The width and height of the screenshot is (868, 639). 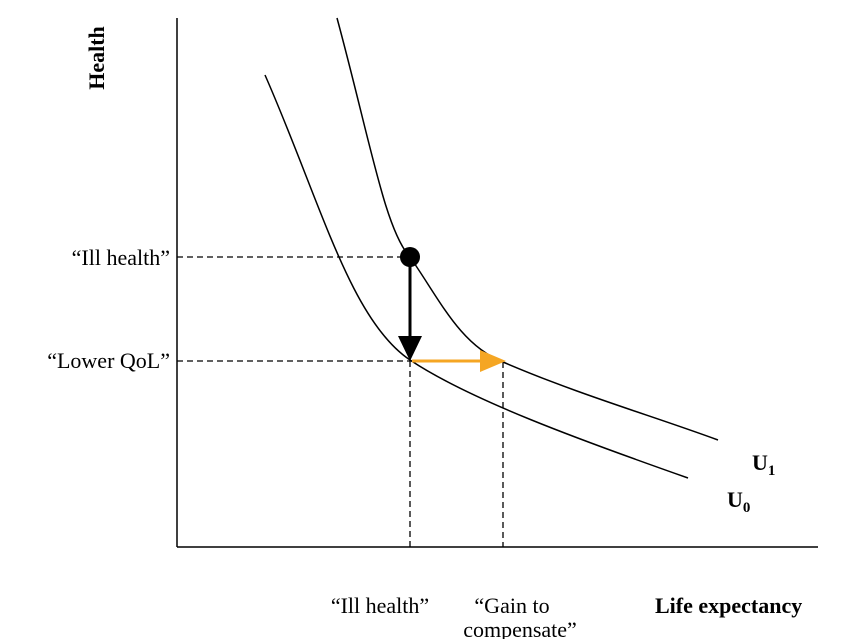 What do you see at coordinates (511, 605) in the screenshot?
I see `x-level-label: “Gain to` at bounding box center [511, 605].